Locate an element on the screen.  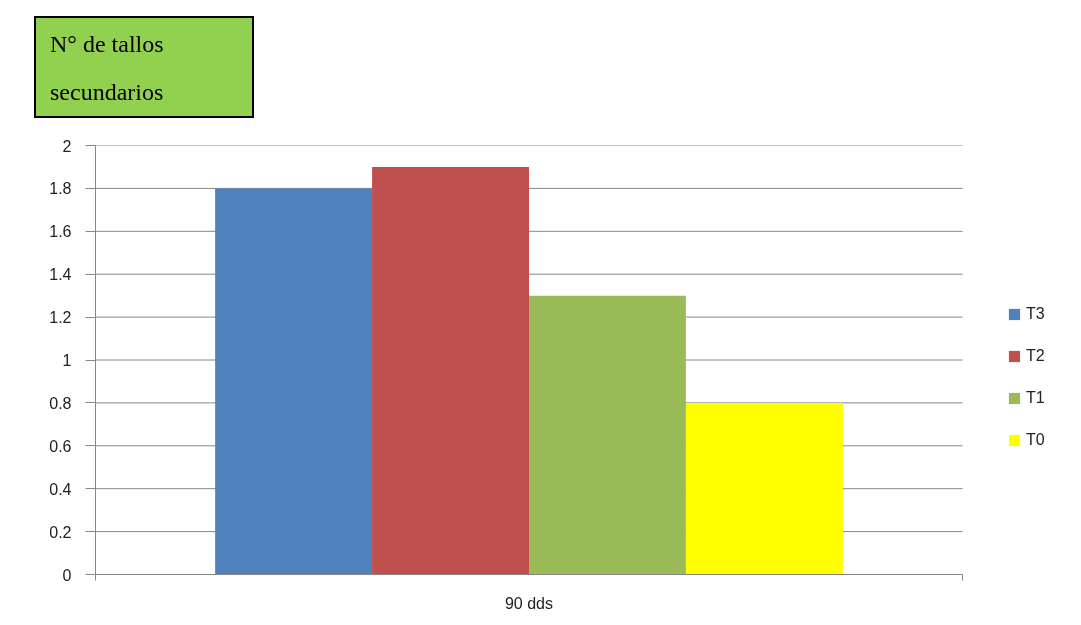
legend-label: T3 is located at coordinates (1036, 313).